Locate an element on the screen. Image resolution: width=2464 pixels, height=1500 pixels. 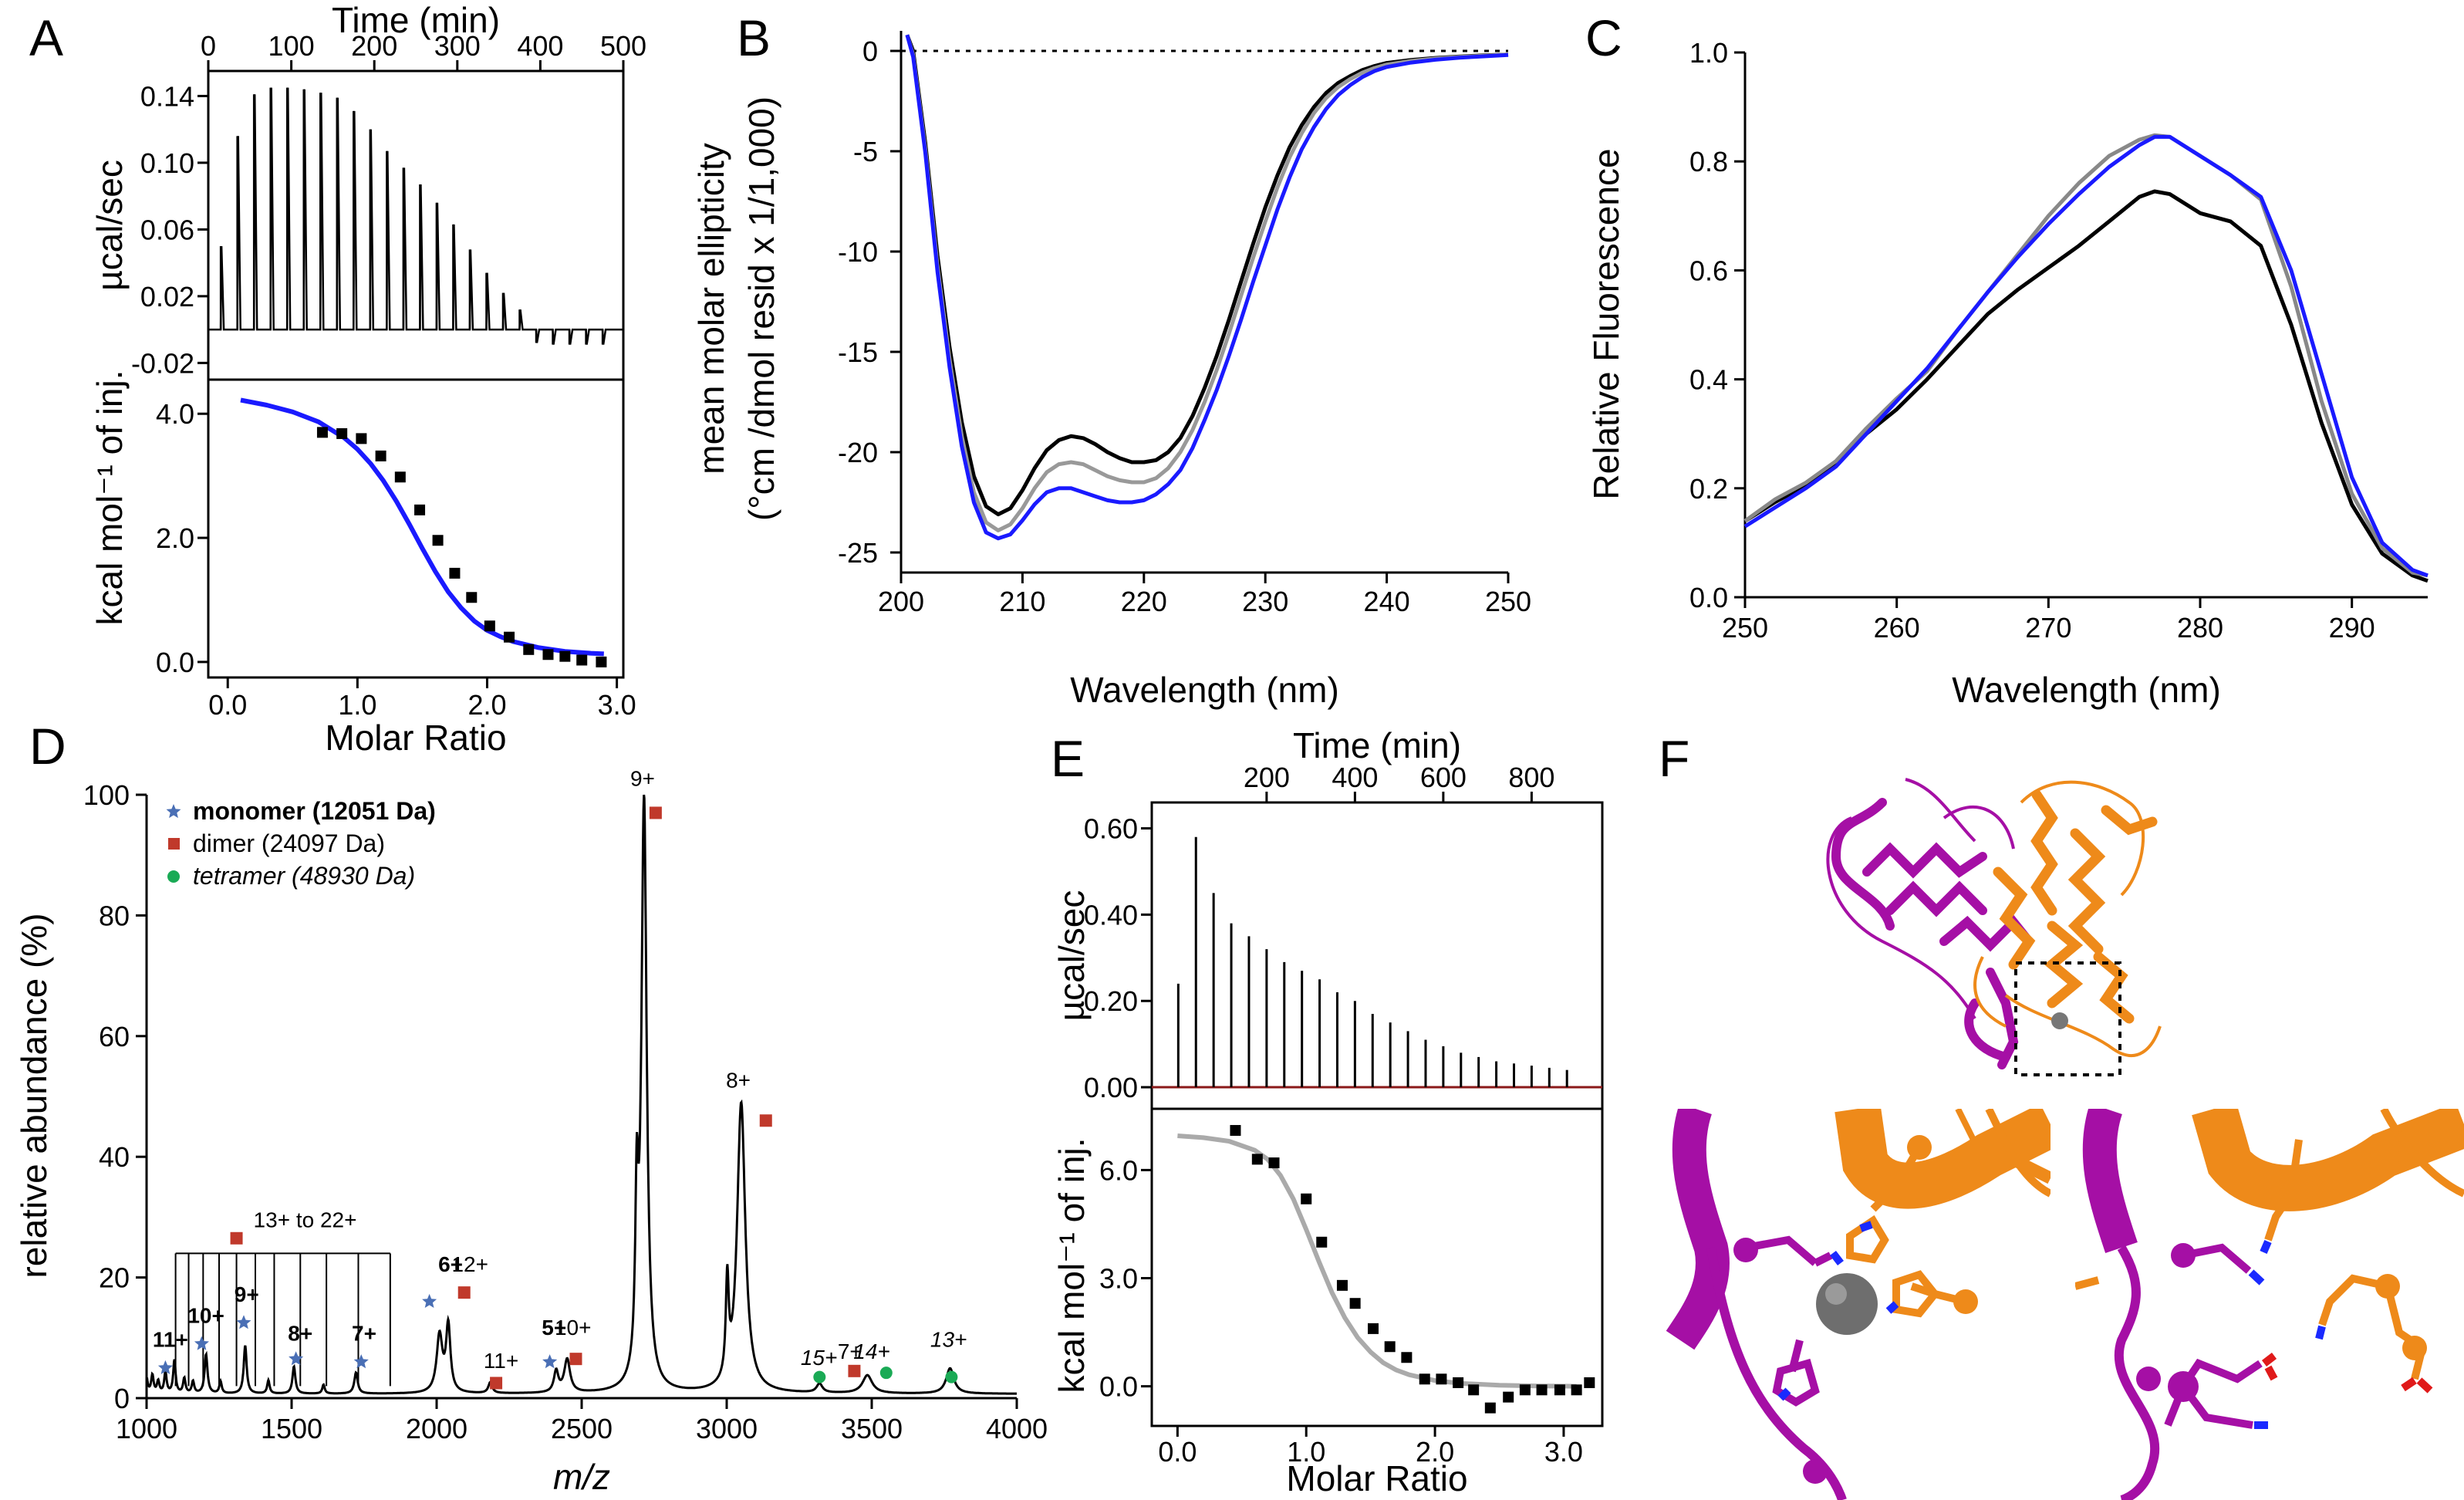
fluorescence-axis-title: Relative Fluorescence is located at coordinates (1606, 323).